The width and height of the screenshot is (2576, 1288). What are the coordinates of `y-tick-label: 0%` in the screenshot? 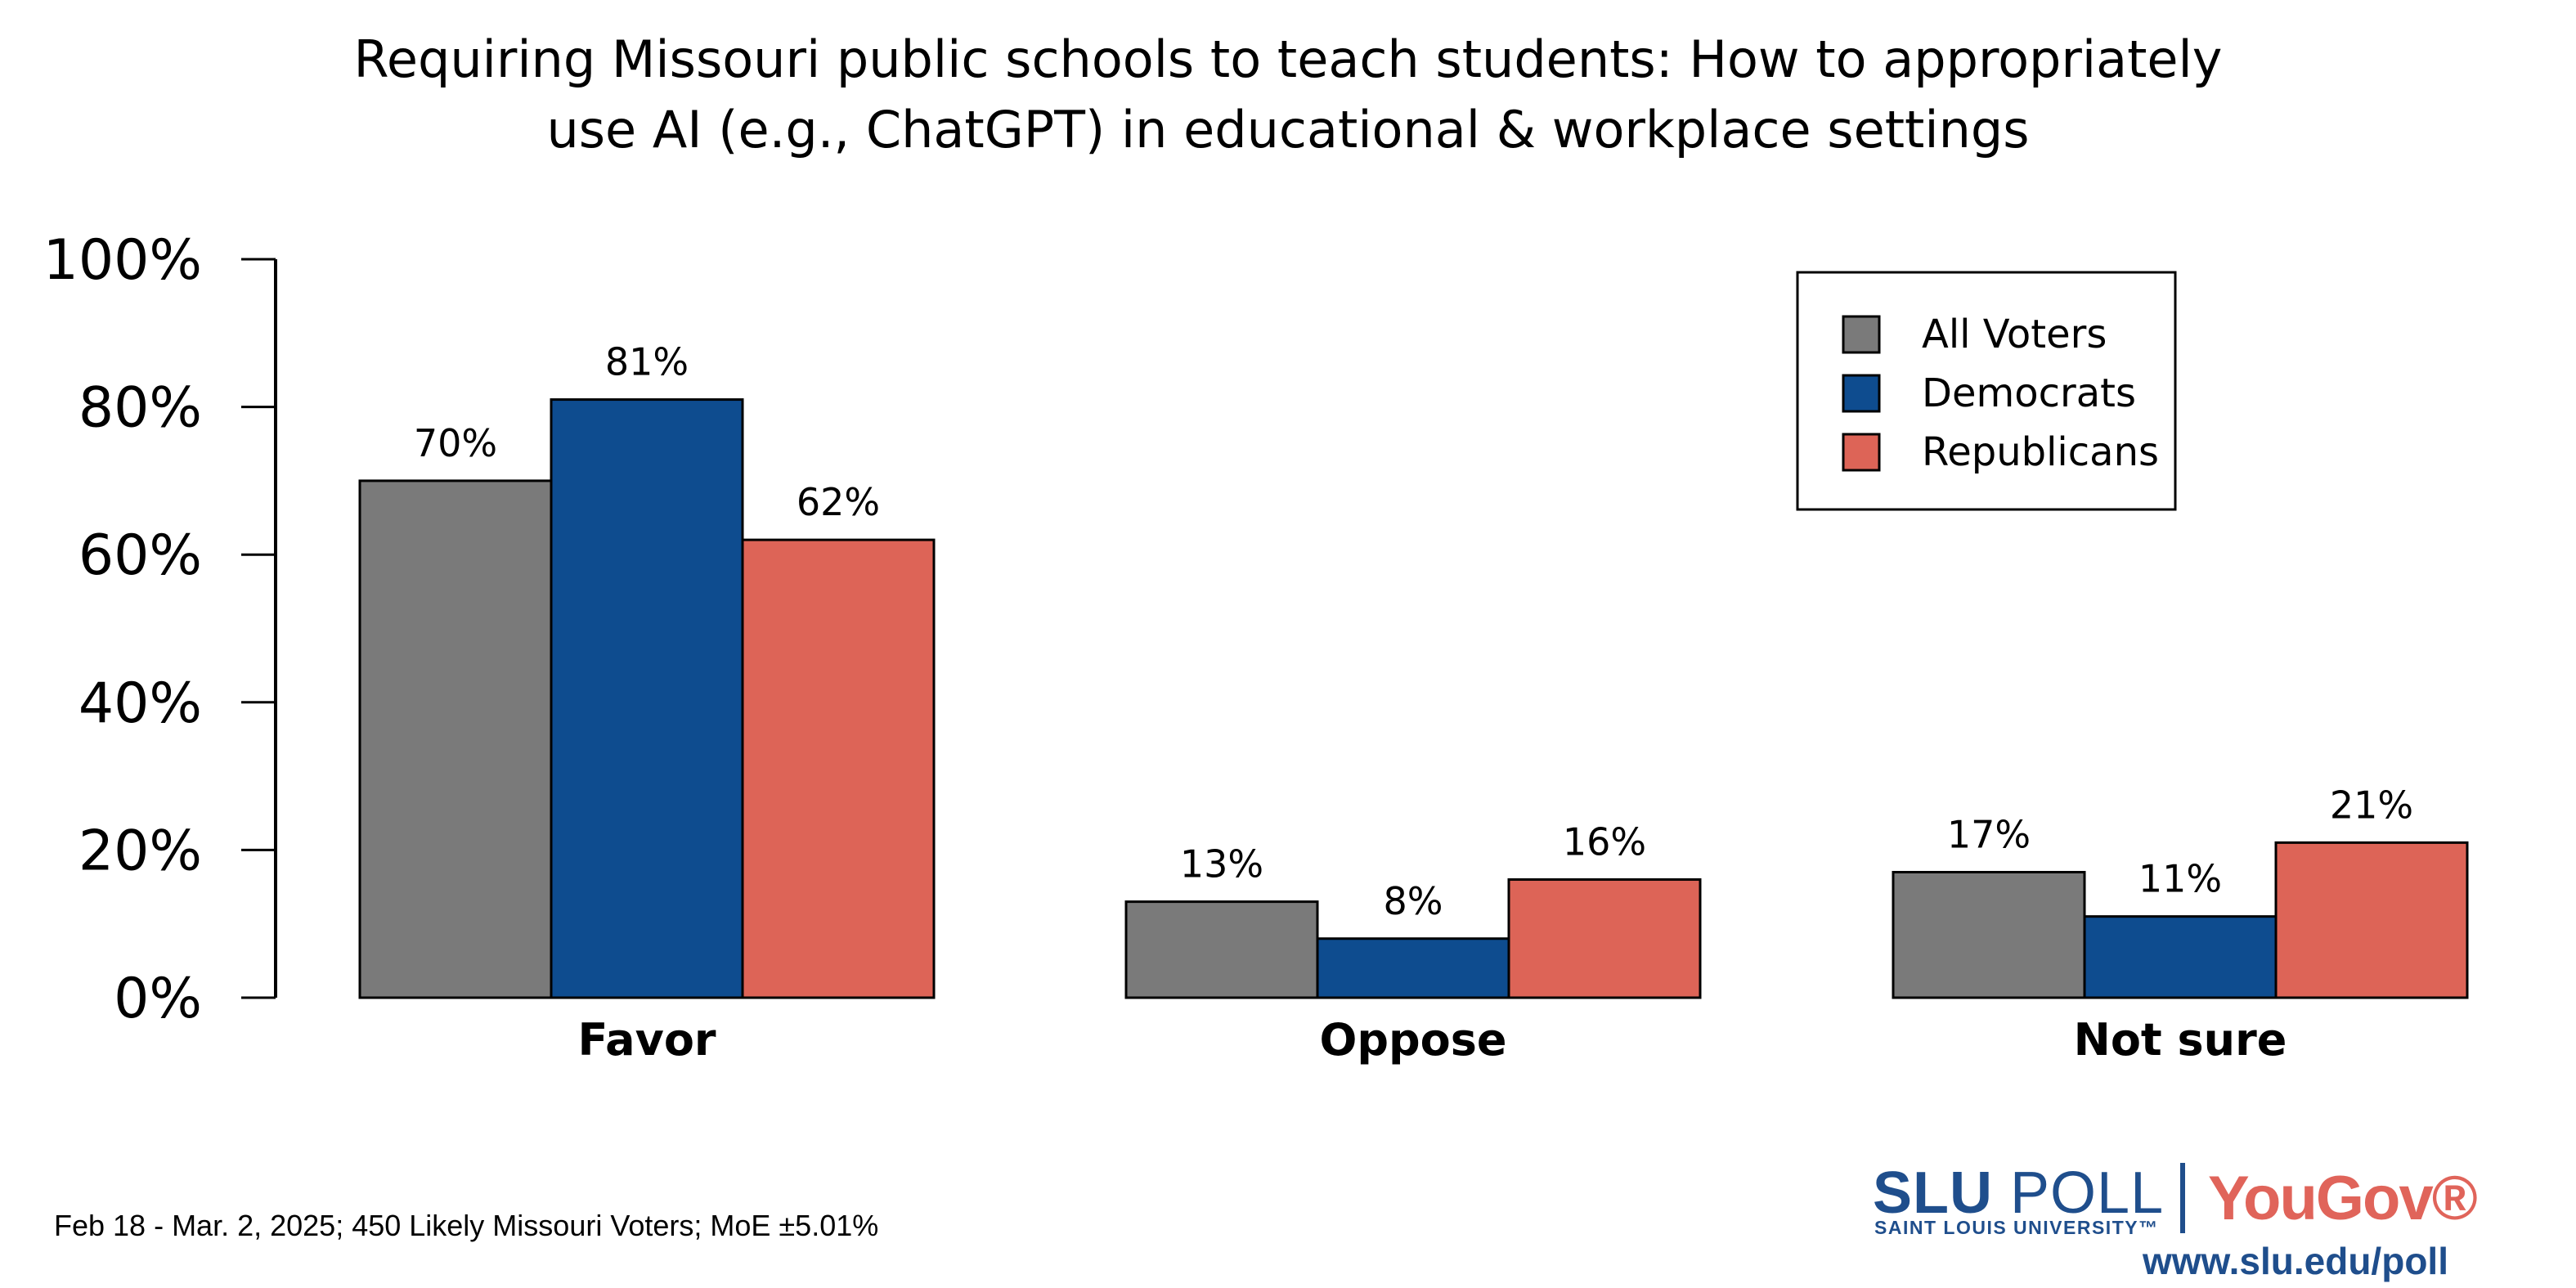 It's located at (158, 999).